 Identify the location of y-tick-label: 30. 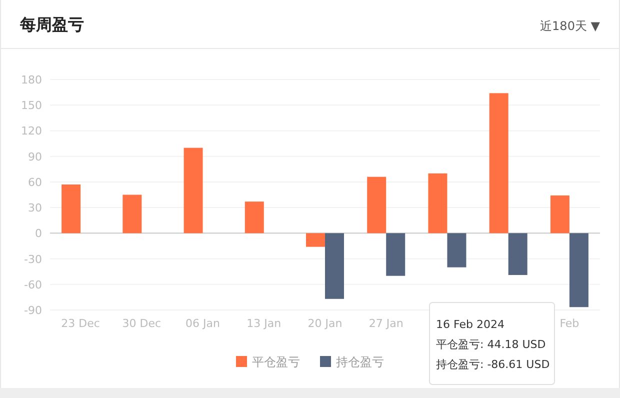
(35, 208).